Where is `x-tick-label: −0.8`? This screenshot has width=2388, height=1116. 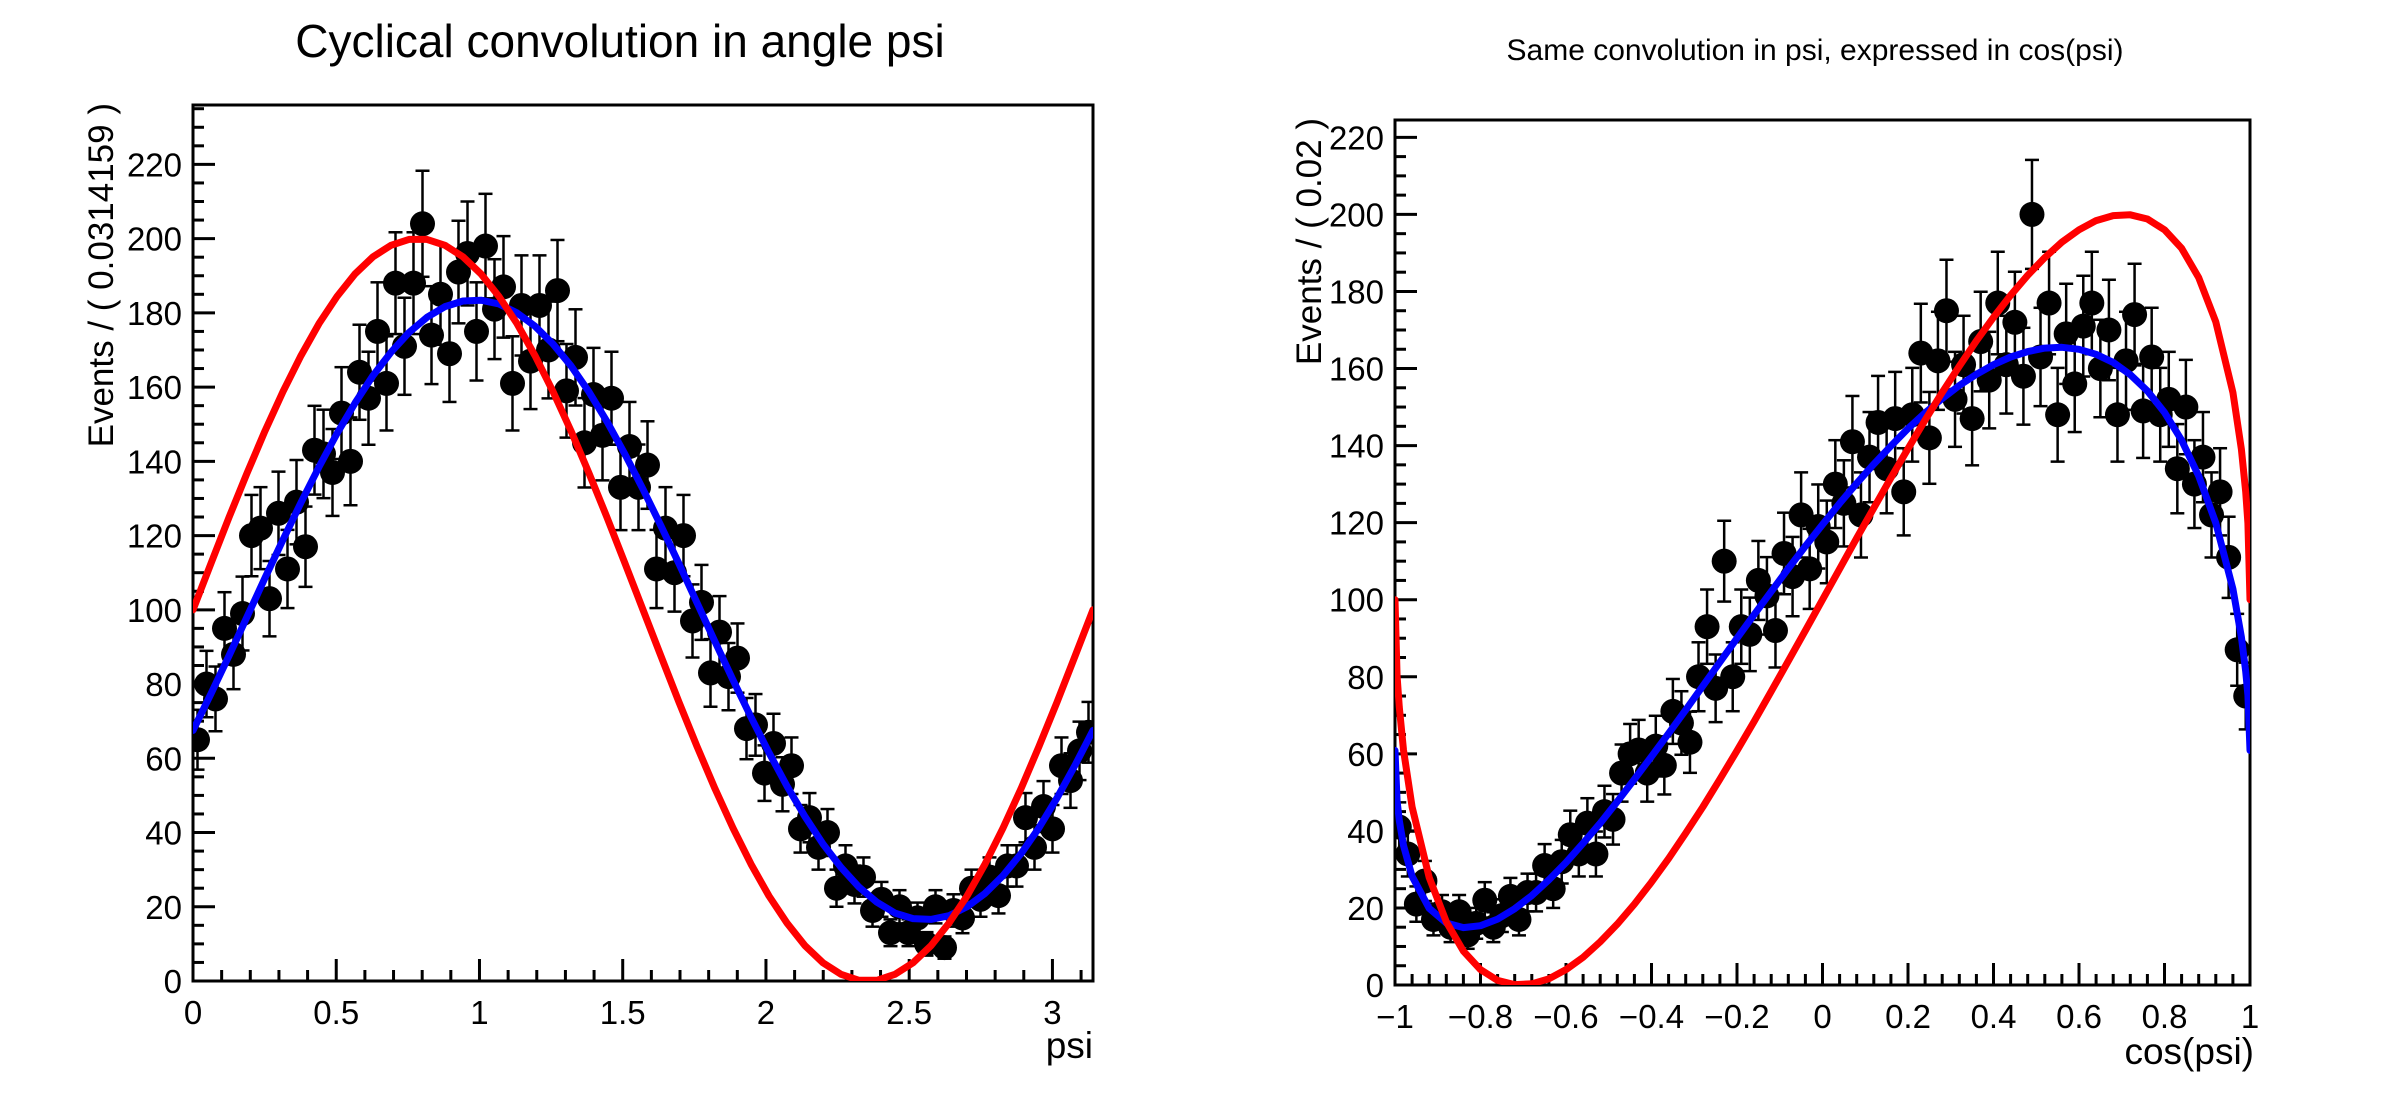 x-tick-label: −0.8 is located at coordinates (1480, 1016).